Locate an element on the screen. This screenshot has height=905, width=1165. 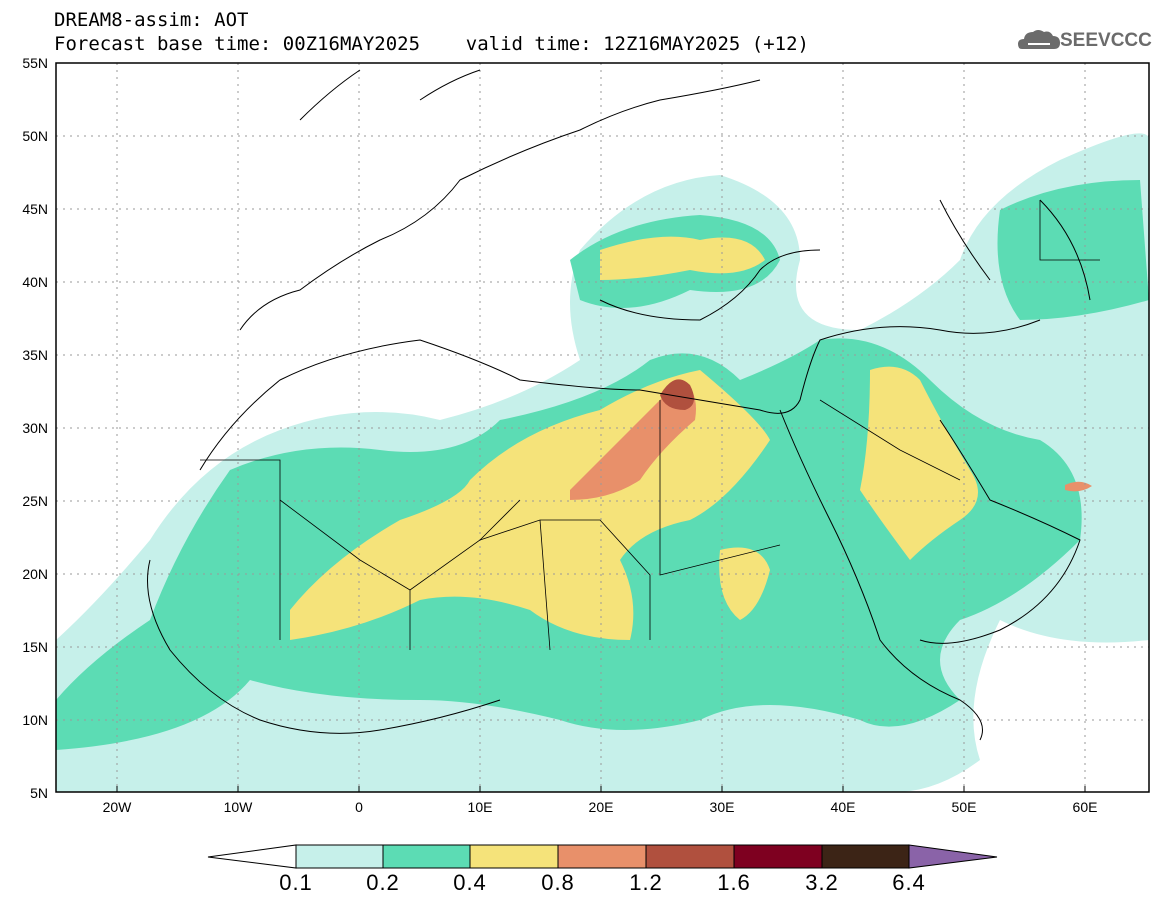
lon-label: 60E is located at coordinates (1085, 807).